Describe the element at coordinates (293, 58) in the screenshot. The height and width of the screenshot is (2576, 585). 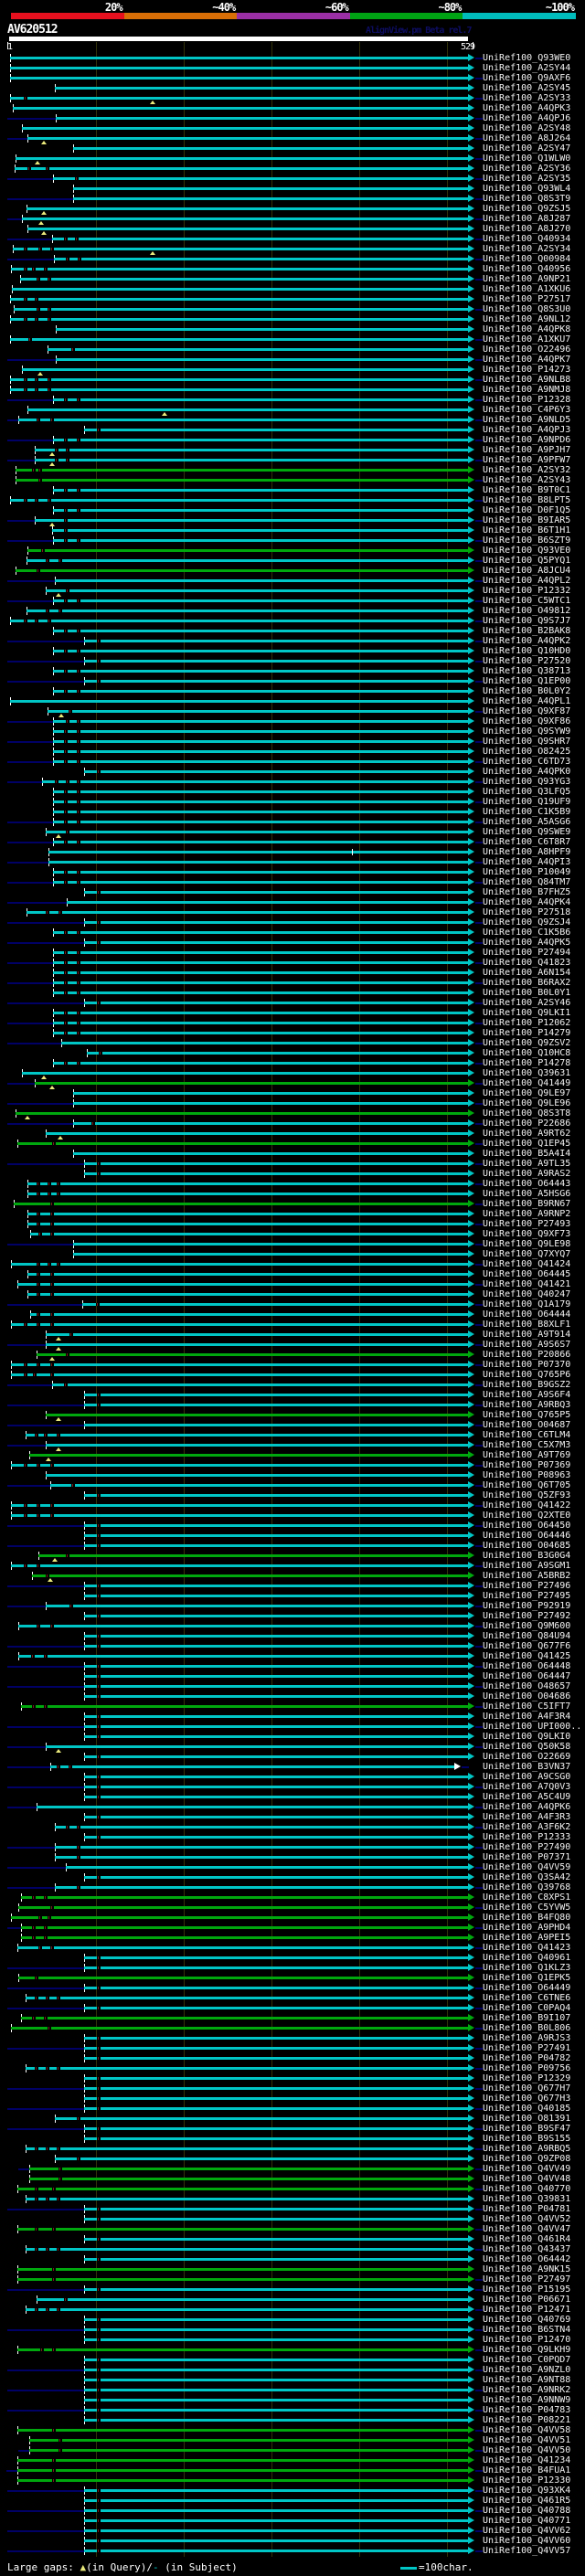
I see `alignment-row: UniRef100_Q93WE0` at that location.